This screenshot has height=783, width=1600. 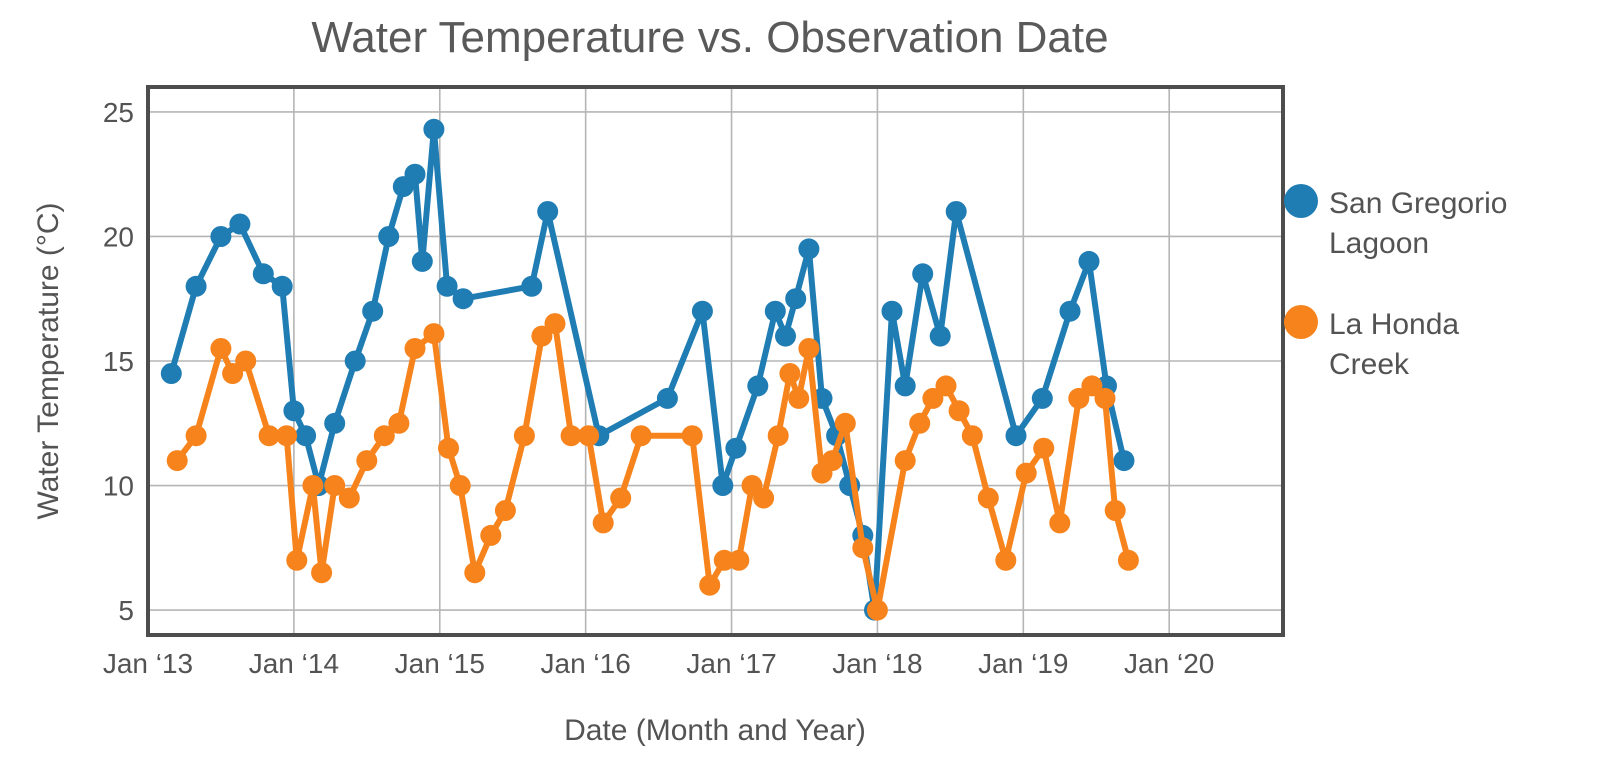 What do you see at coordinates (877, 663) in the screenshot?
I see `x-tick-label-5: Jan ‘18` at bounding box center [877, 663].